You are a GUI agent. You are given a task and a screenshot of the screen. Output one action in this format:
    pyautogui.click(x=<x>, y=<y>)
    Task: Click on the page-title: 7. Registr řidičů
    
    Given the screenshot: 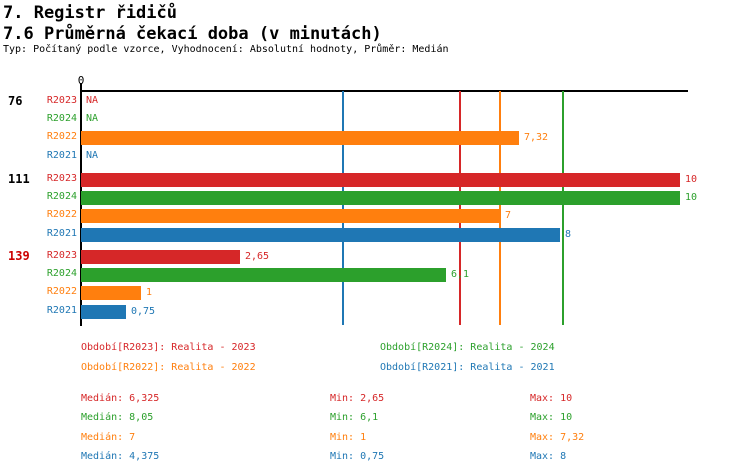 What is the action you would take?
    pyautogui.click(x=90, y=13)
    